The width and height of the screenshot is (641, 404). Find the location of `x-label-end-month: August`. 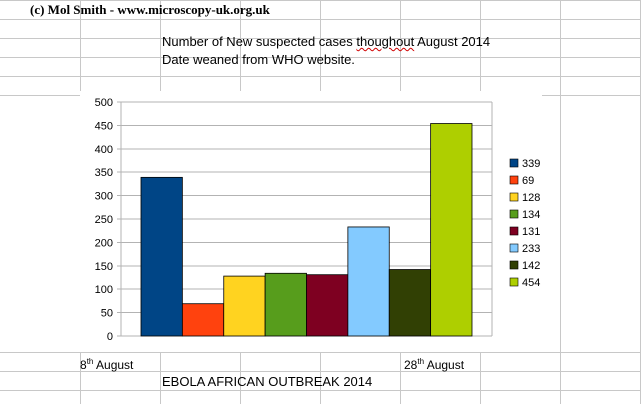

x-label-end-month: August is located at coordinates (444, 365).